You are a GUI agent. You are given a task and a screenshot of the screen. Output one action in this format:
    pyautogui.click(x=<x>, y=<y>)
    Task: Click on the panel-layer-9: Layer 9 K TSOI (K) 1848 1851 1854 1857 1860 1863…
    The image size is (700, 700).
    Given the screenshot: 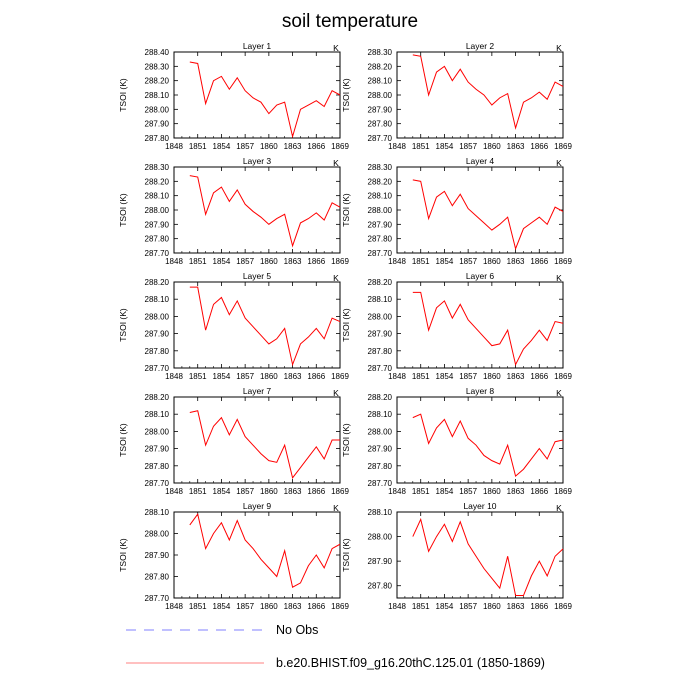 What is the action you would take?
    pyautogui.click(x=233, y=556)
    